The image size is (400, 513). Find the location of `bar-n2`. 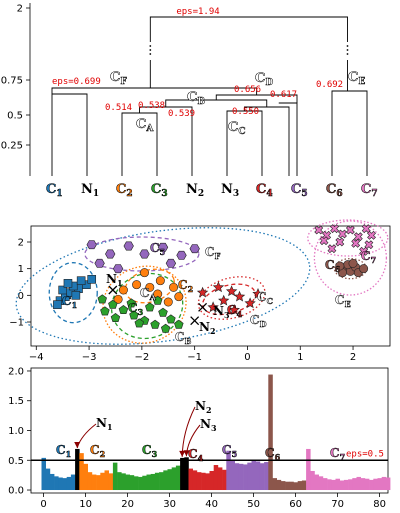

bar-n2 is located at coordinates (182, 474).